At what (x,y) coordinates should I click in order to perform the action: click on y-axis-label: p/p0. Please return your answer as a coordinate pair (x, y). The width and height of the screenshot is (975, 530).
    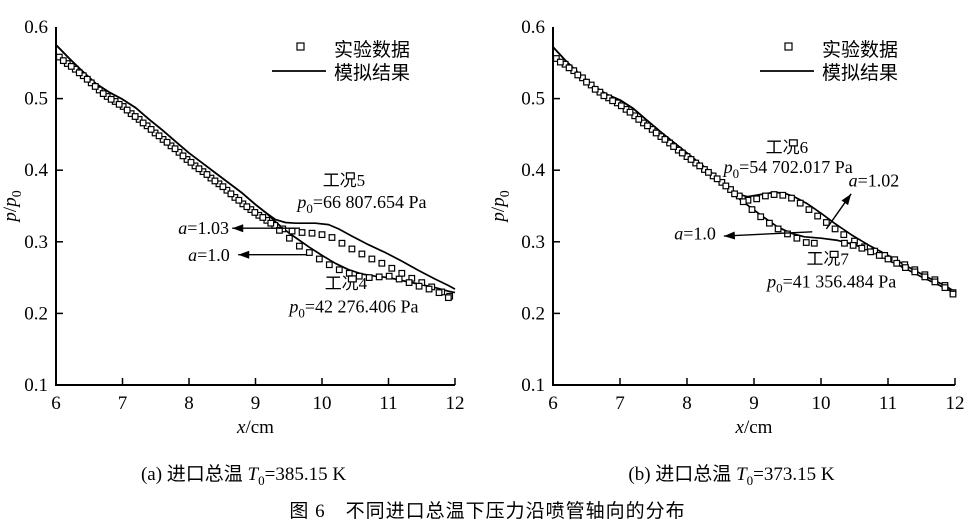
    Looking at the image, I should click on (500, 206).